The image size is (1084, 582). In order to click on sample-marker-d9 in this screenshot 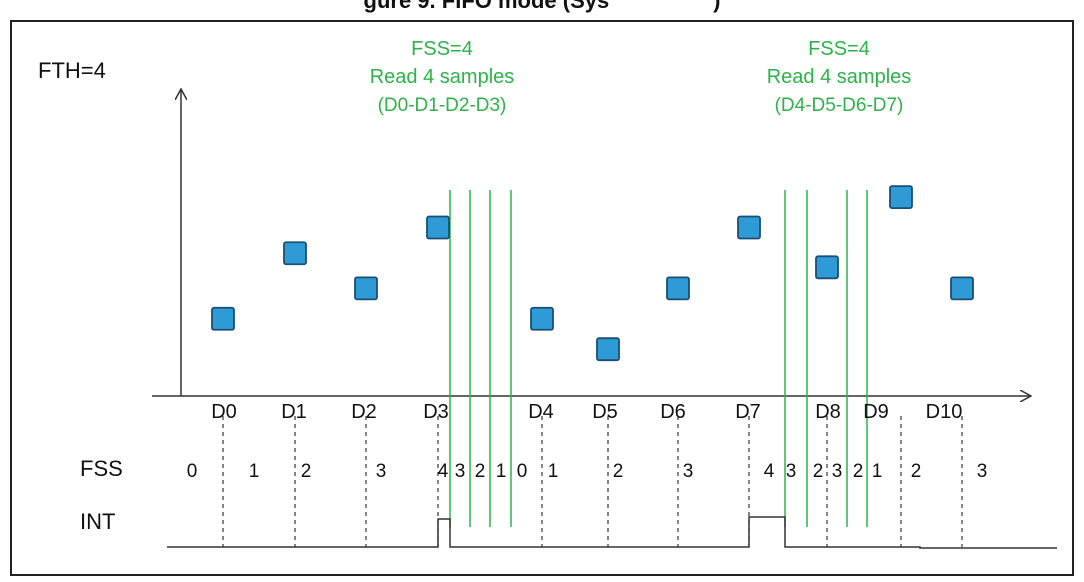, I will do `click(901, 197)`.